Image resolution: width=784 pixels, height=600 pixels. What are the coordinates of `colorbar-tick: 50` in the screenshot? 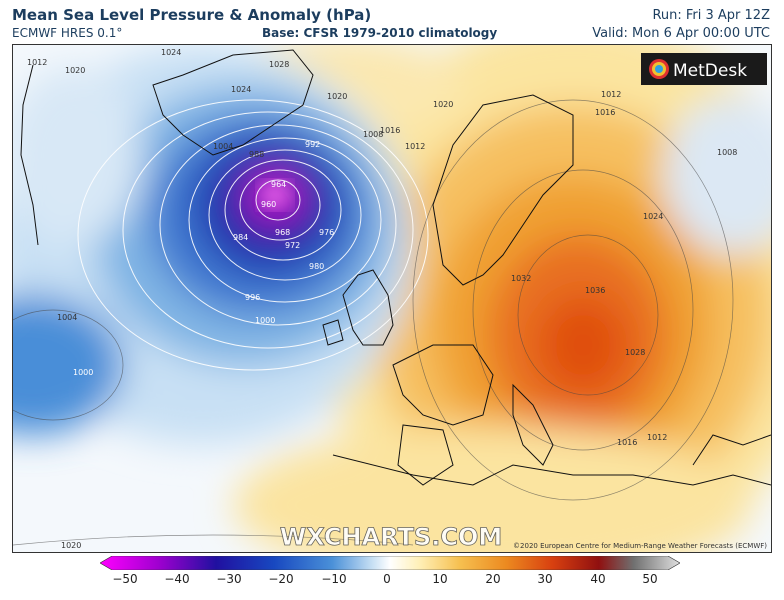 It's located at (650, 579).